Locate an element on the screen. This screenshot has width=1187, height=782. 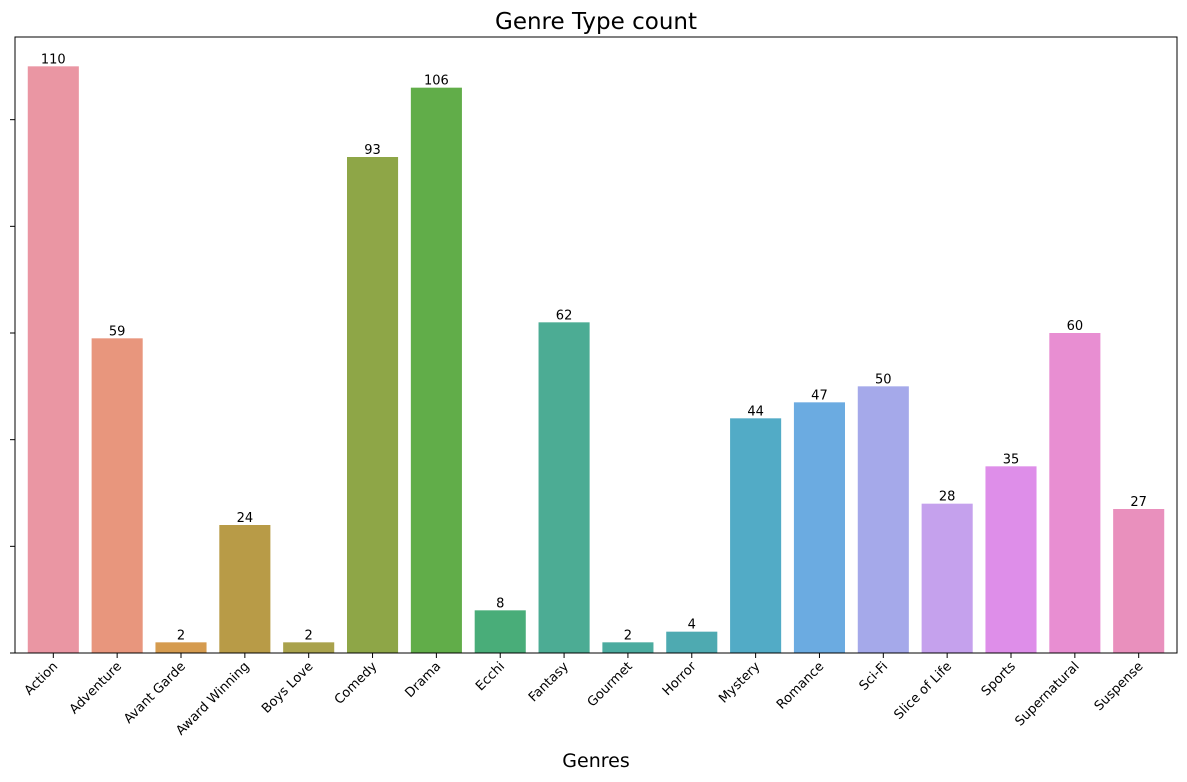
x-tick-label-sci-fi: Sci-Fi is located at coordinates (874, 676).